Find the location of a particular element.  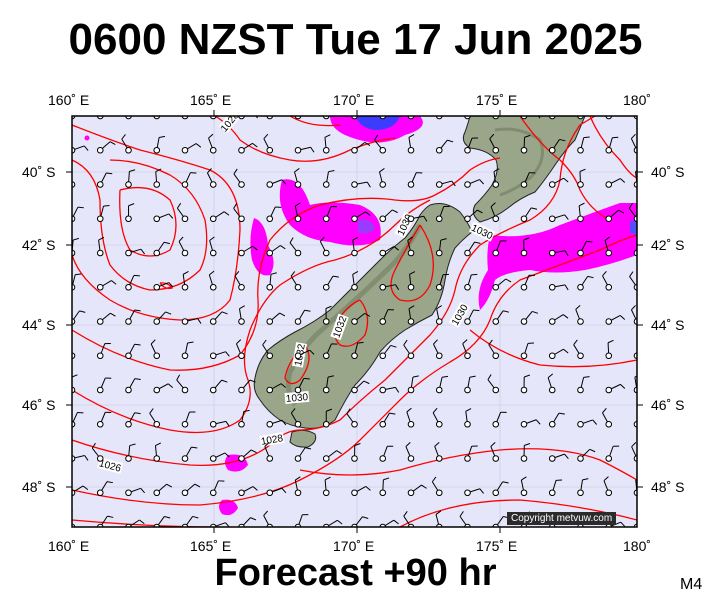

lon-label-top-170: 170˚ E is located at coordinates (354, 100).